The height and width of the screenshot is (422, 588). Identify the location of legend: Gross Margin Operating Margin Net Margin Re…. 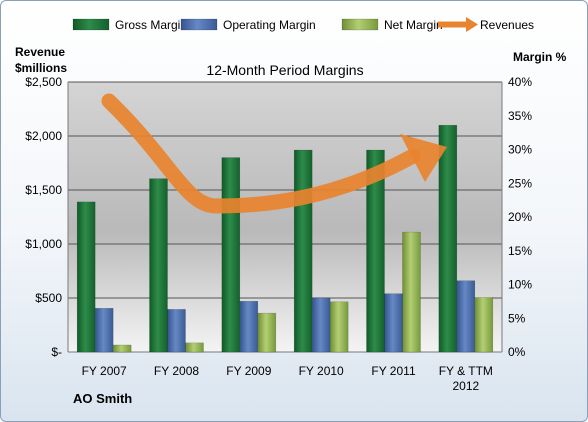
(303, 24).